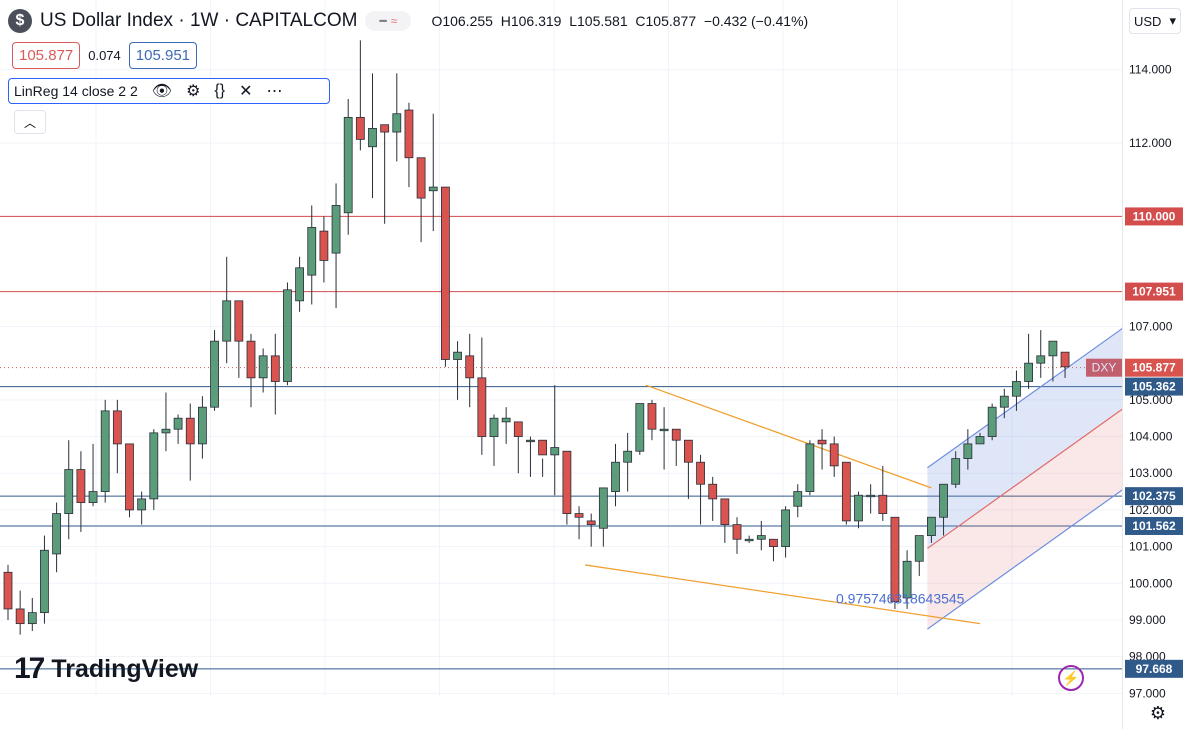 This screenshot has height=729, width=1184. Describe the element at coordinates (220, 90) in the screenshot. I see `braces-icon: {}` at that location.